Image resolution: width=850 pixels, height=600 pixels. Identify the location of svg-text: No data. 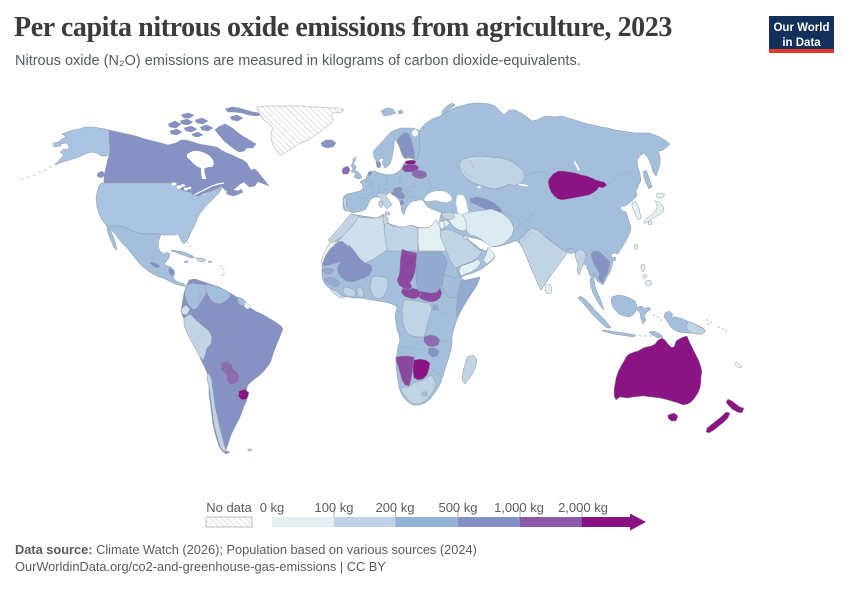
(229, 507).